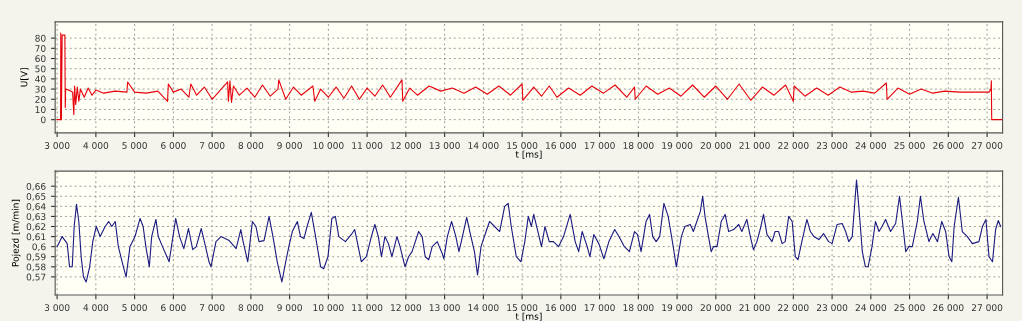 Image resolution: width=1022 pixels, height=321 pixels. What do you see at coordinates (40, 79) in the screenshot?
I see `y-tick-label: 40` at bounding box center [40, 79].